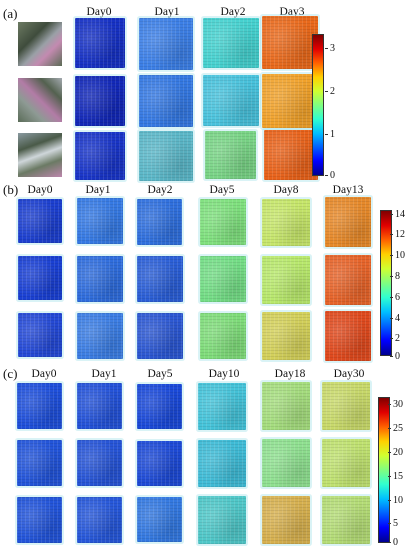 This screenshot has width=406, height=550. I want to click on colorbar-tick-label: 6, so click(395, 297).